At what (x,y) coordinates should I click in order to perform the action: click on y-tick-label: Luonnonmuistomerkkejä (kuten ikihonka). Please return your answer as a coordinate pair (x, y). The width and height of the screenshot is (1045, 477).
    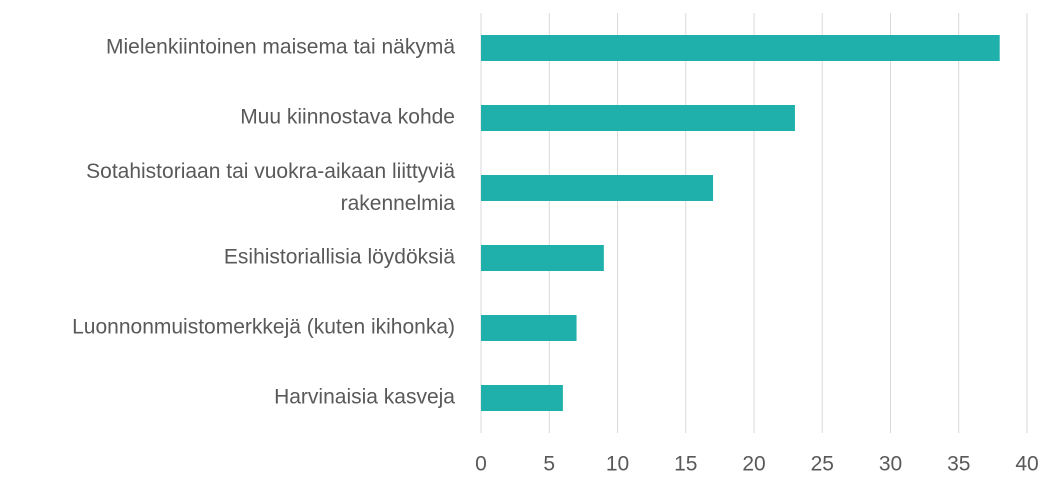
    Looking at the image, I should click on (263, 327).